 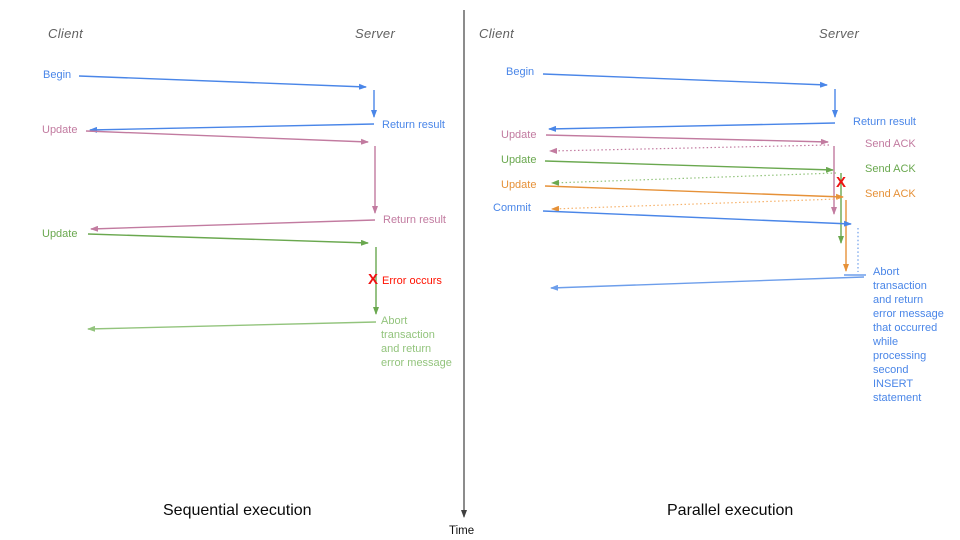 What do you see at coordinates (512, 208) in the screenshot?
I see `right-commit-label: Commit` at bounding box center [512, 208].